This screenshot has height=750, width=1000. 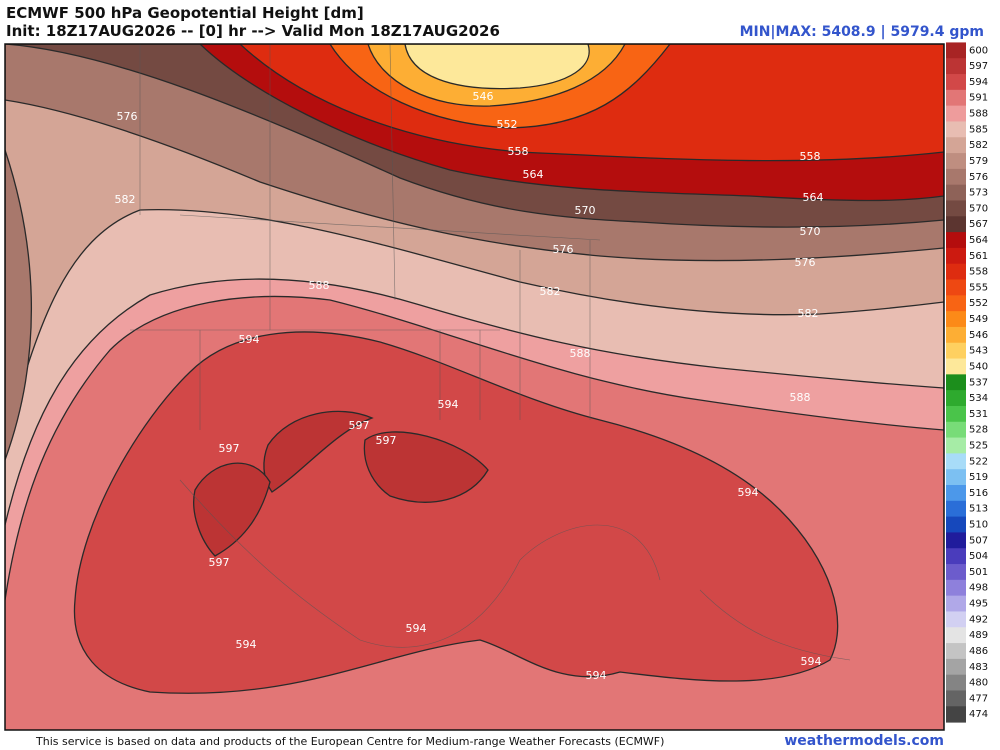 What do you see at coordinates (978, 287) in the screenshot?
I see `colorbar-label: 555` at bounding box center [978, 287].